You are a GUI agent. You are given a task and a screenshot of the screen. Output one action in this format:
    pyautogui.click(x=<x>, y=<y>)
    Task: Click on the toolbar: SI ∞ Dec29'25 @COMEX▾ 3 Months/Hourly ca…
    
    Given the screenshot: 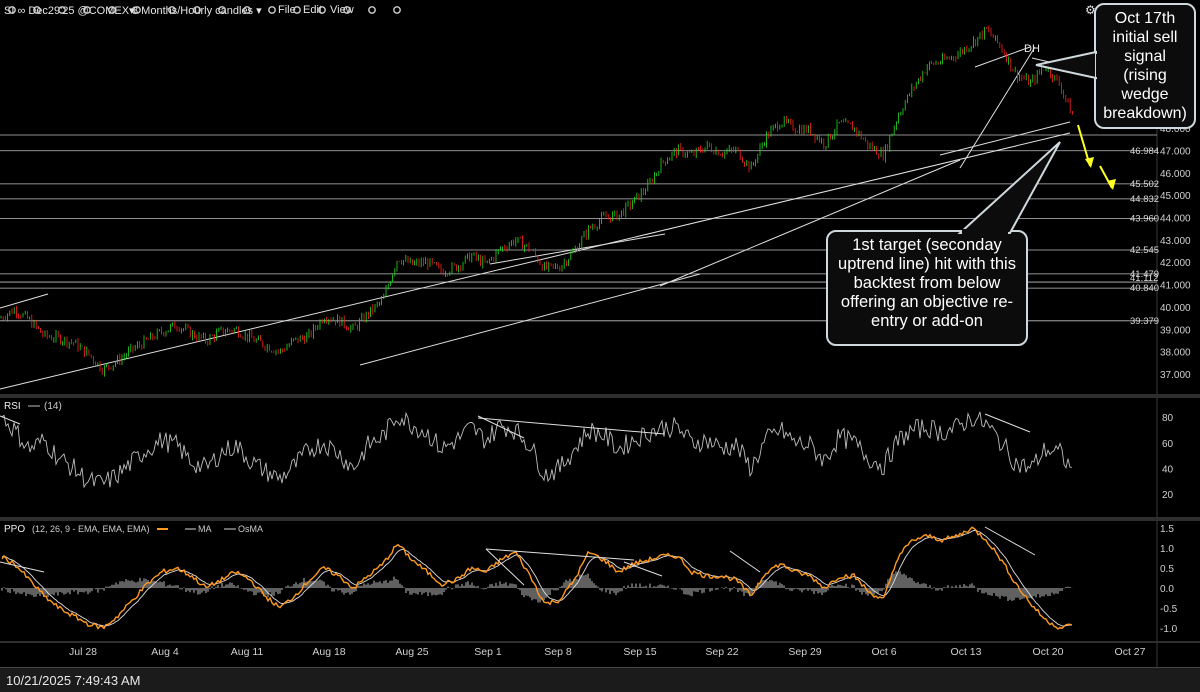 What is the action you would take?
    pyautogui.click(x=600, y=10)
    